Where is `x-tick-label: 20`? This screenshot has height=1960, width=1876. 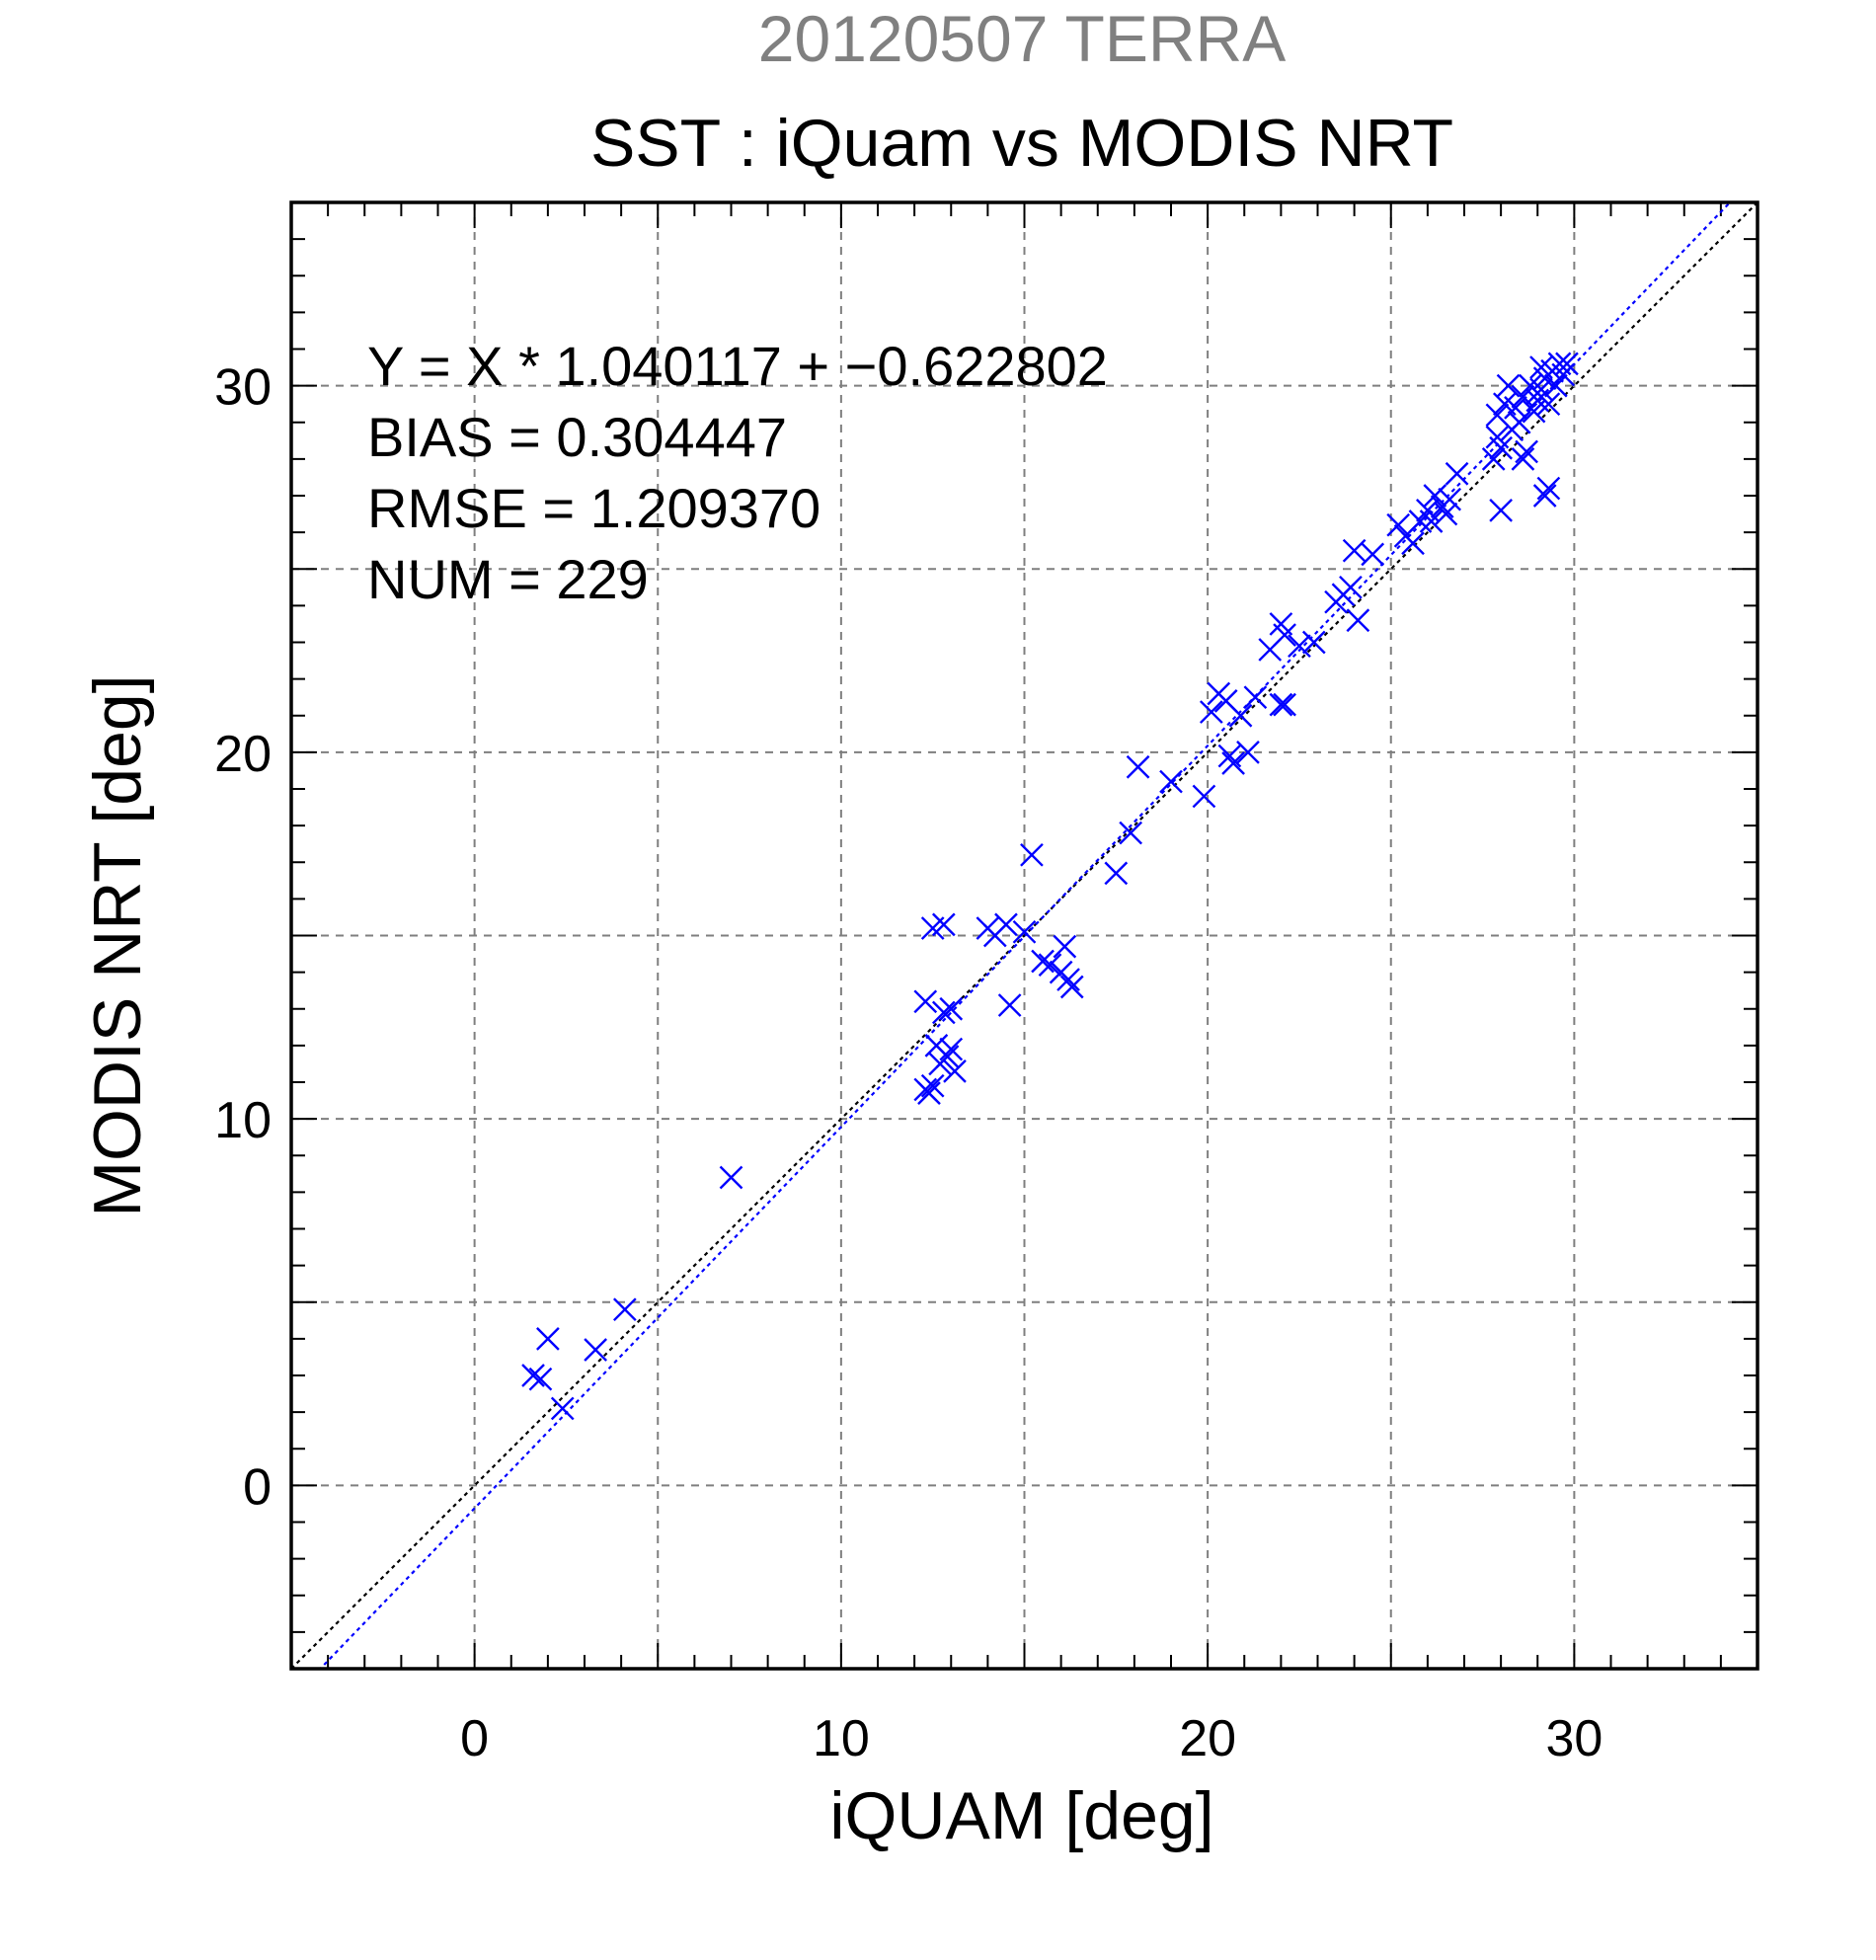 x-tick-label: 20 is located at coordinates (1207, 1739).